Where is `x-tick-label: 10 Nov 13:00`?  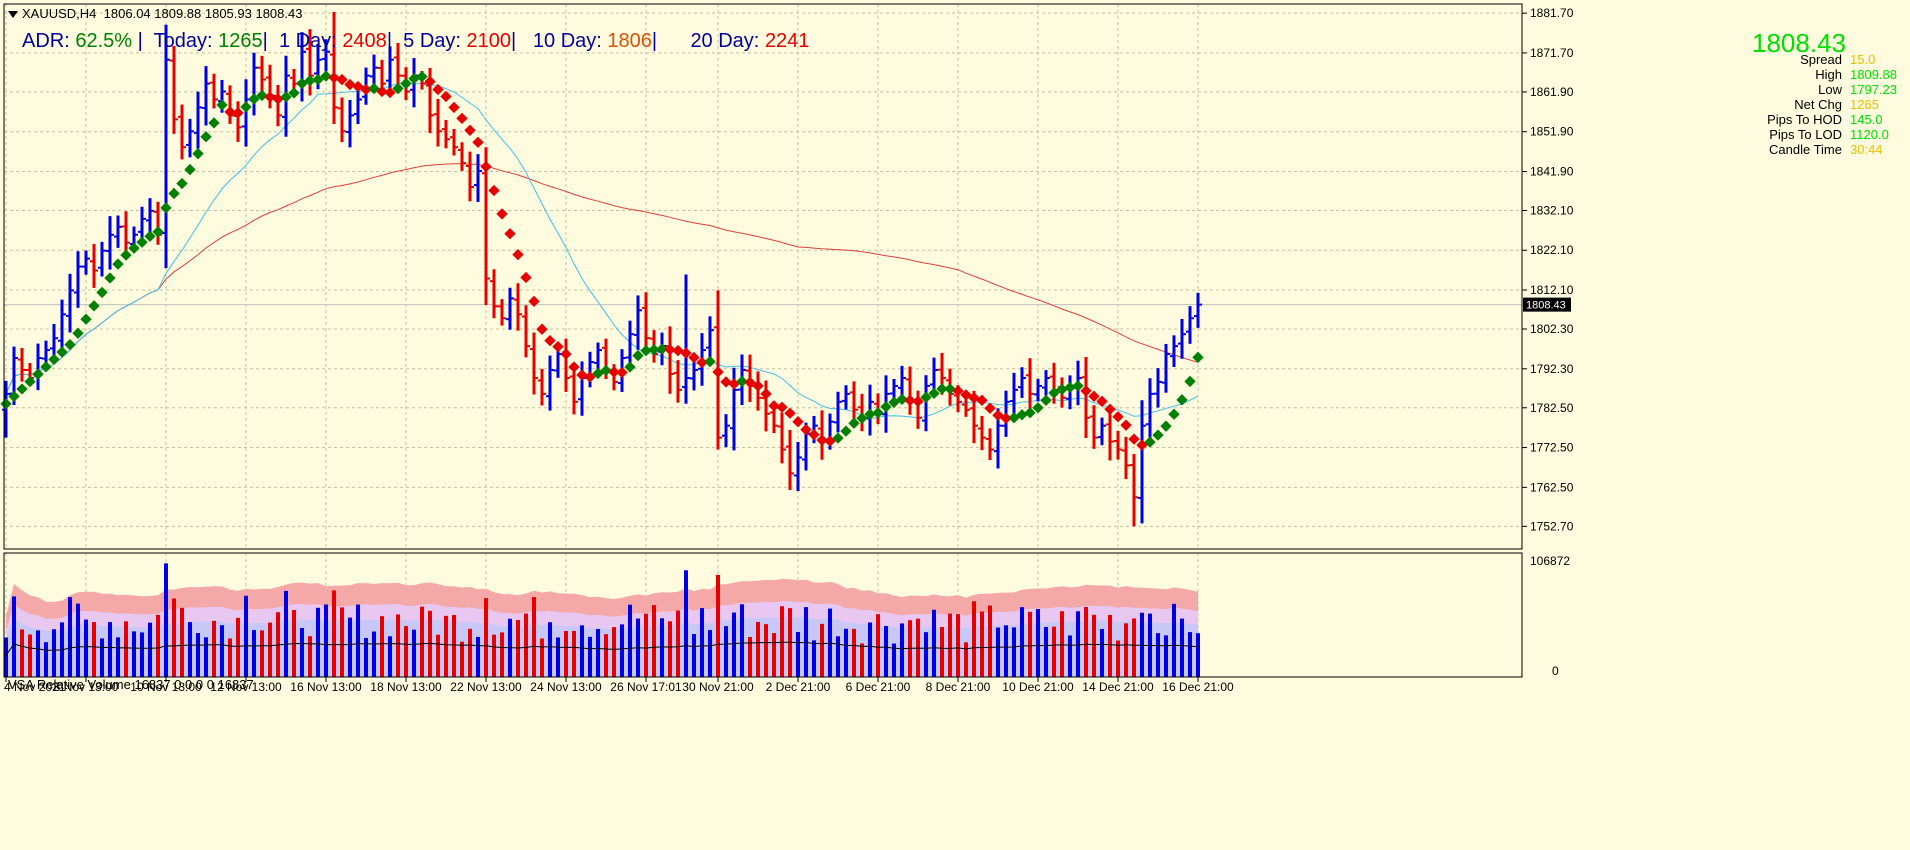 x-tick-label: 10 Nov 13:00 is located at coordinates (166, 687).